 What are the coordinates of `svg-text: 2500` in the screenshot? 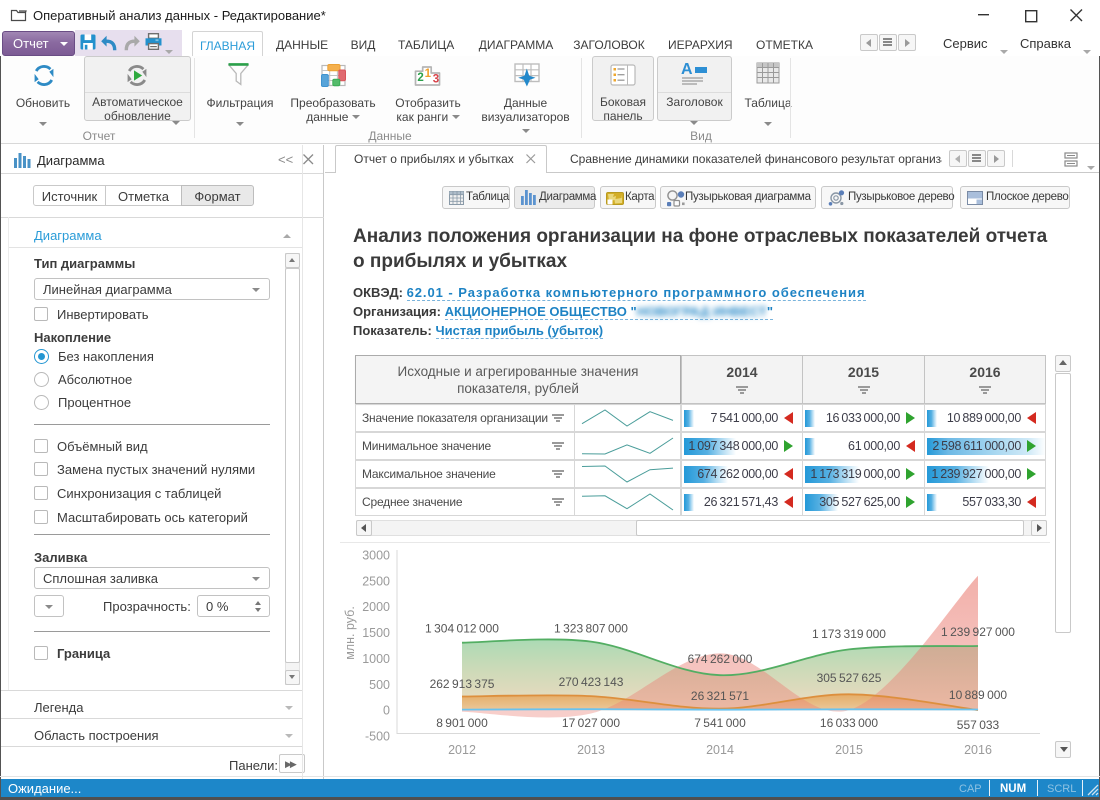 It's located at (376, 581).